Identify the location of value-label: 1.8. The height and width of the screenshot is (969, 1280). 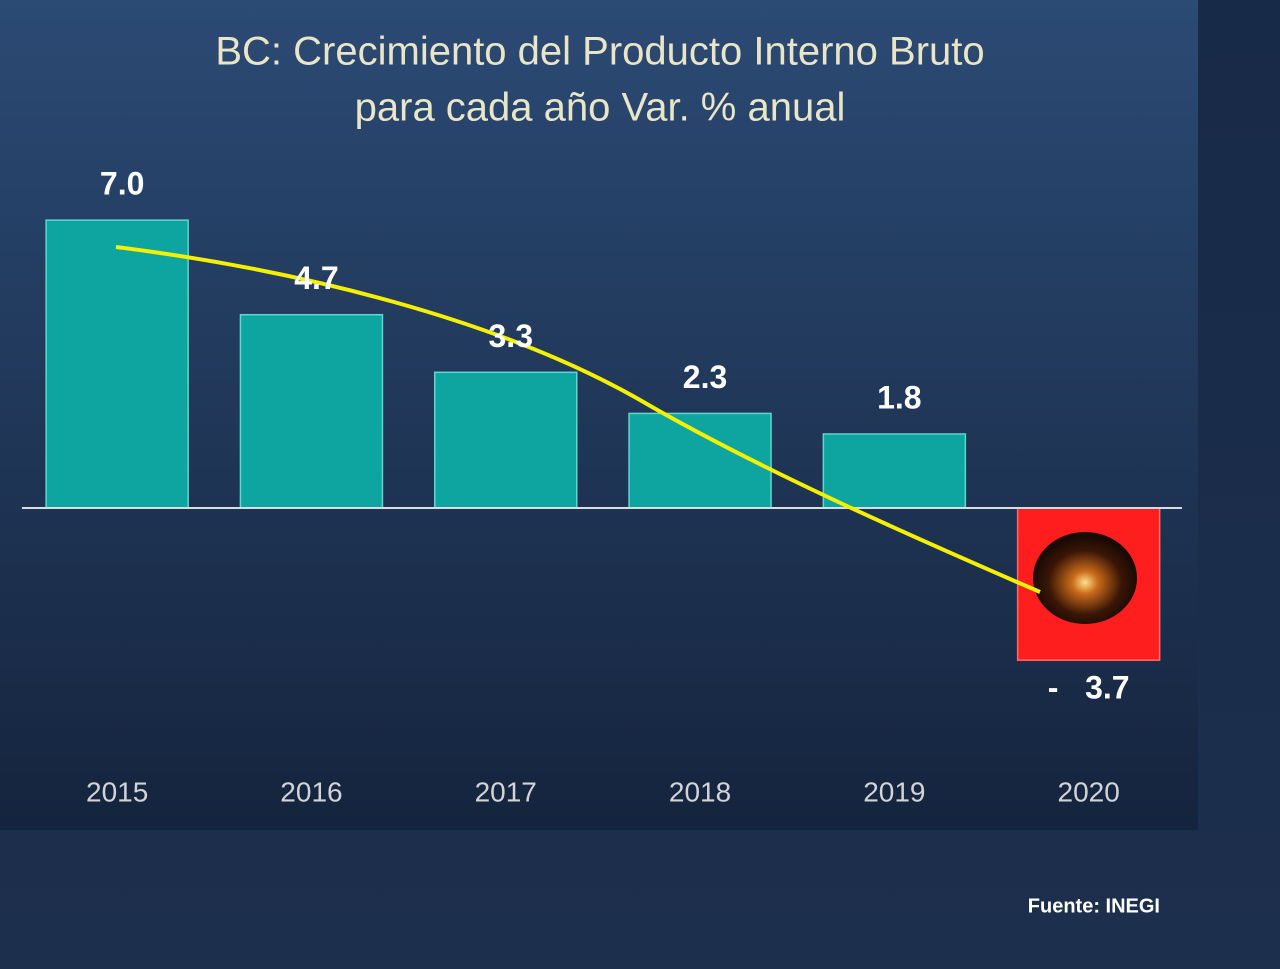
(899, 397).